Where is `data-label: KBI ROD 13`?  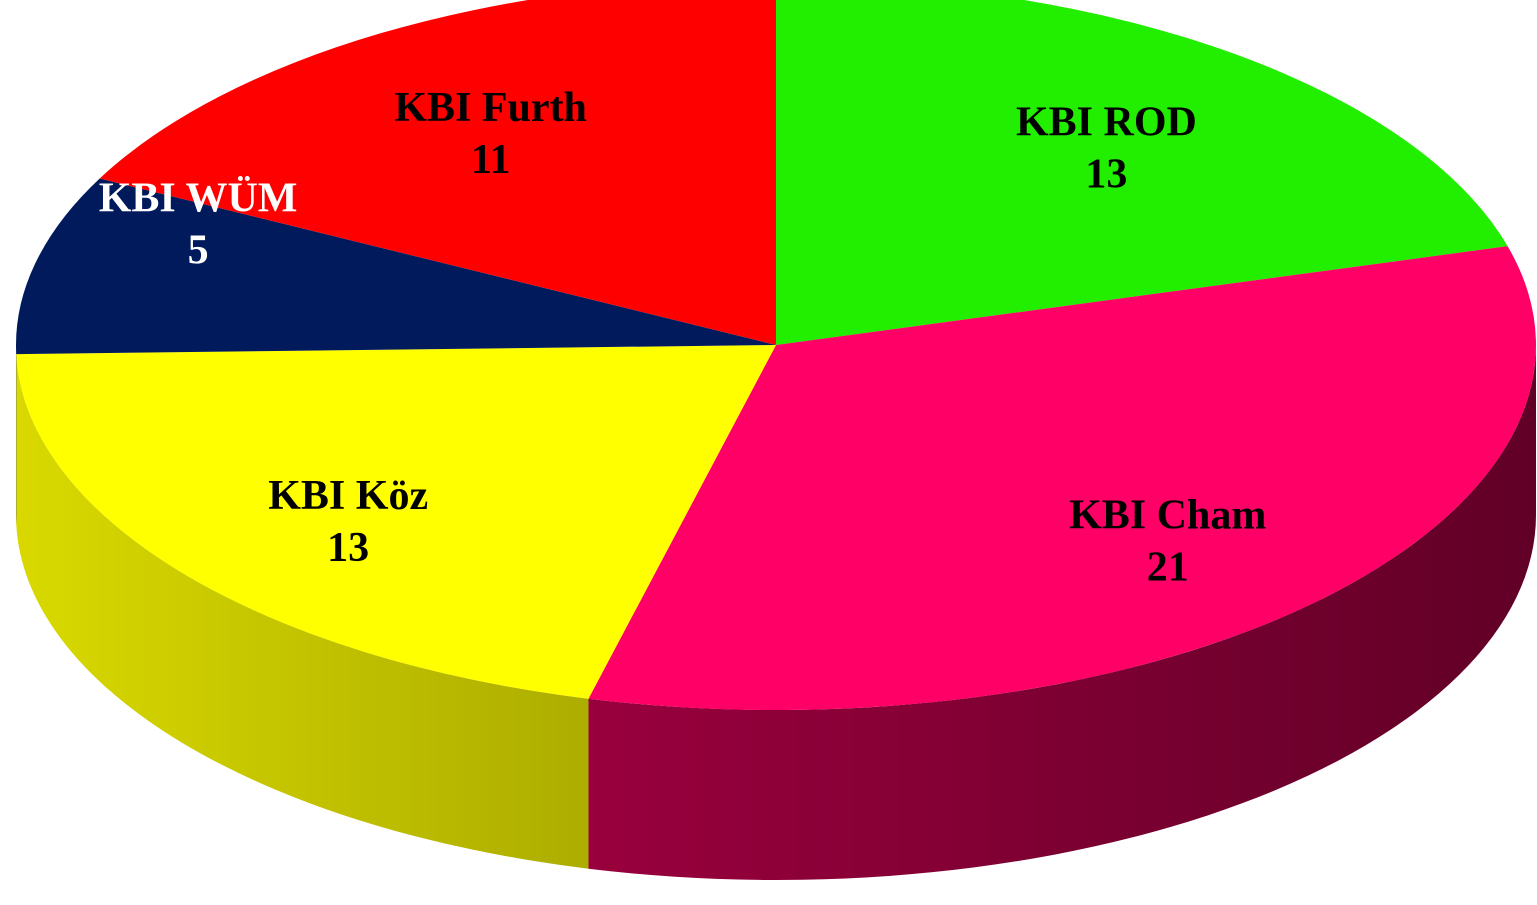 data-label: KBI ROD 13 is located at coordinates (1106, 149).